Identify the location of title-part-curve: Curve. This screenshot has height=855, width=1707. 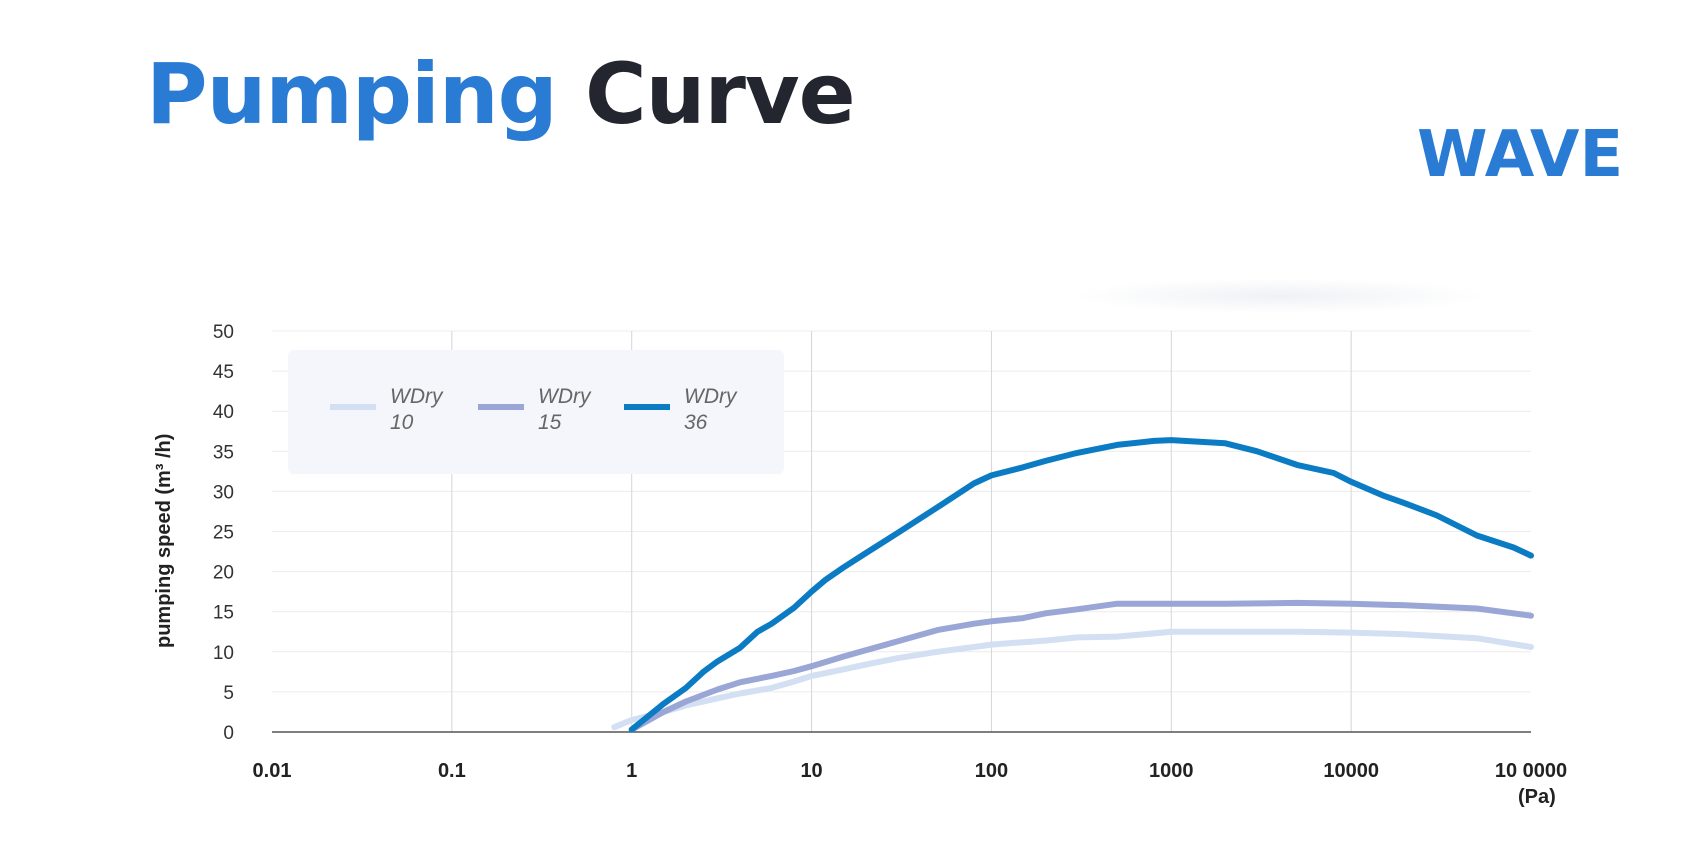
(720, 94).